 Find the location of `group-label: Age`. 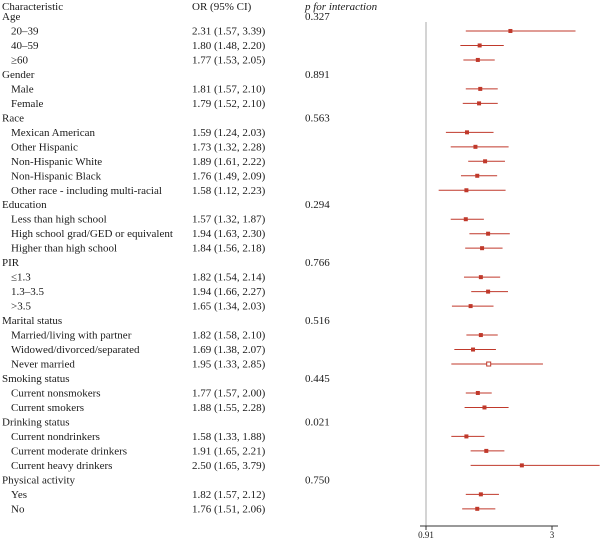

group-label: Age is located at coordinates (11, 17).